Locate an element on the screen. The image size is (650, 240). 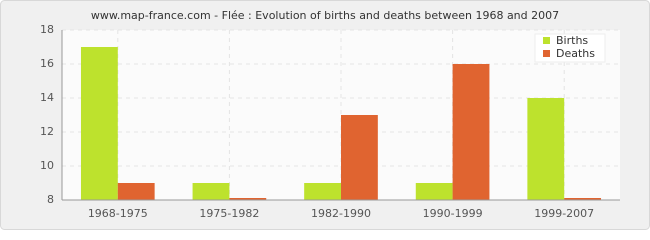
x-tick-label: 1982-1990 is located at coordinates (341, 213).